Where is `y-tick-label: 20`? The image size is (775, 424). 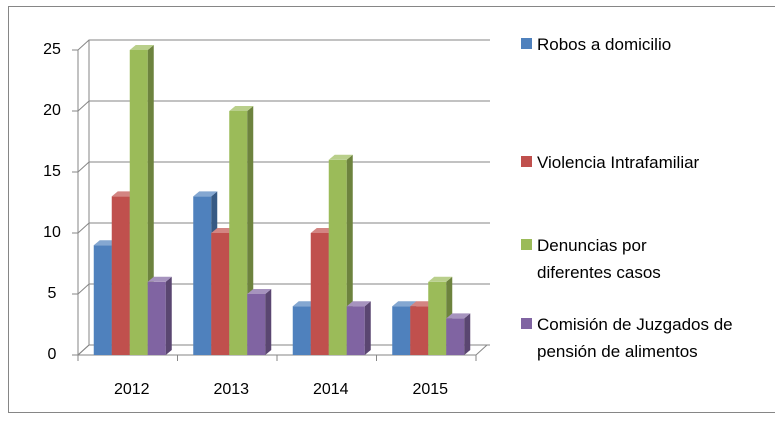 y-tick-label: 20 is located at coordinates (52, 110).